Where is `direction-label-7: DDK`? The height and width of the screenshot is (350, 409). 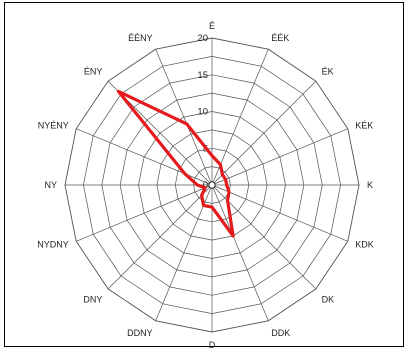
direction-label-7: DDK is located at coordinates (280, 333).